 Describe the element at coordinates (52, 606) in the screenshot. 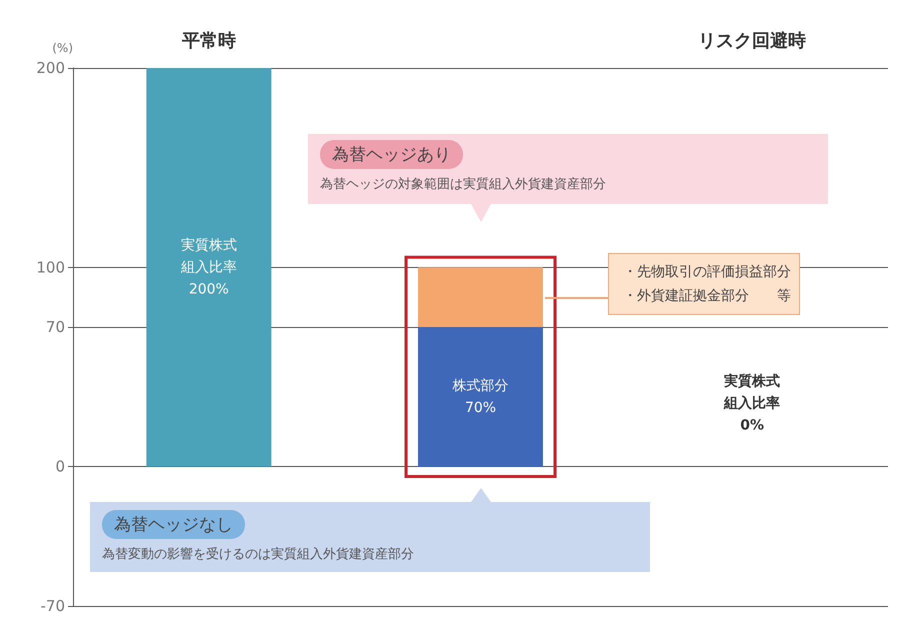

I see `y-tick-label: -70` at that location.